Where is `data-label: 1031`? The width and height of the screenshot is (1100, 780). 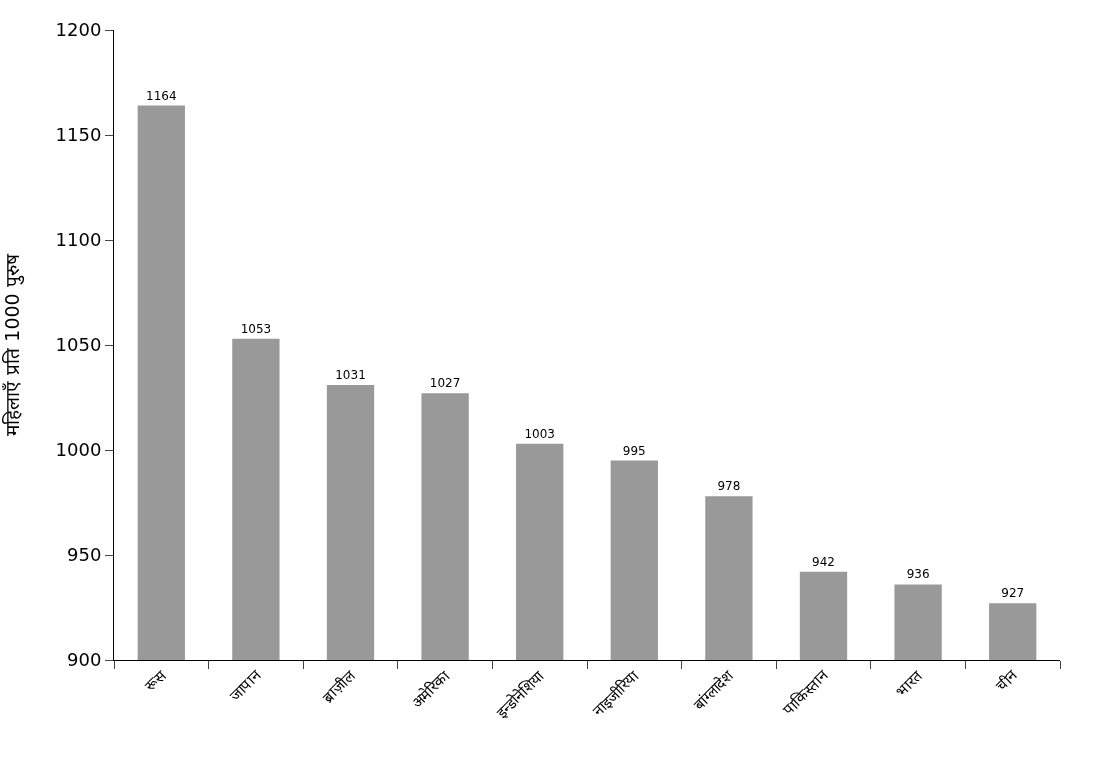 data-label: 1031 is located at coordinates (350, 374).